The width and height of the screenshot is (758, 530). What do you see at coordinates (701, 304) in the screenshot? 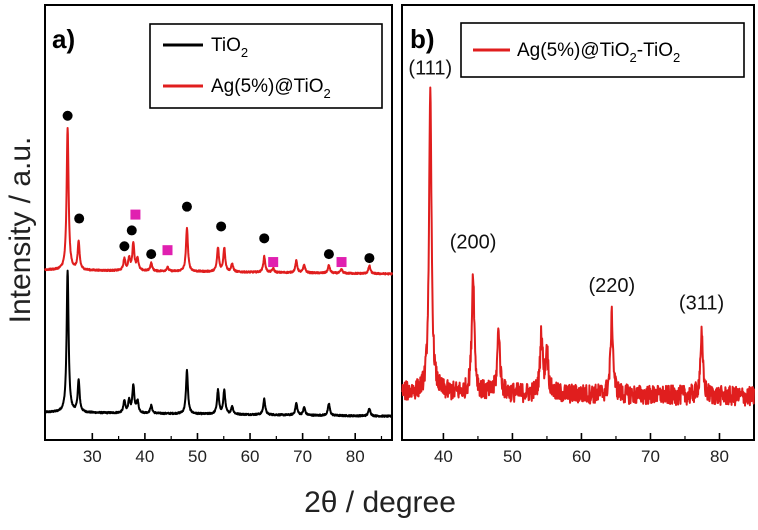
I see `peak-label: (311)` at bounding box center [701, 304].